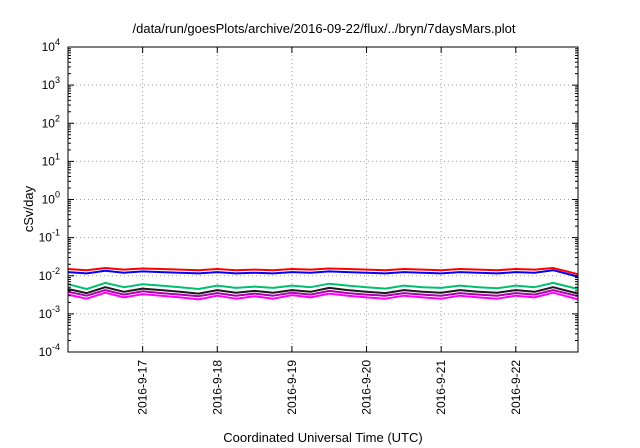 This screenshot has width=640, height=448. What do you see at coordinates (292, 387) in the screenshot?
I see `x-tick-label: 2016-9-19` at bounding box center [292, 387].